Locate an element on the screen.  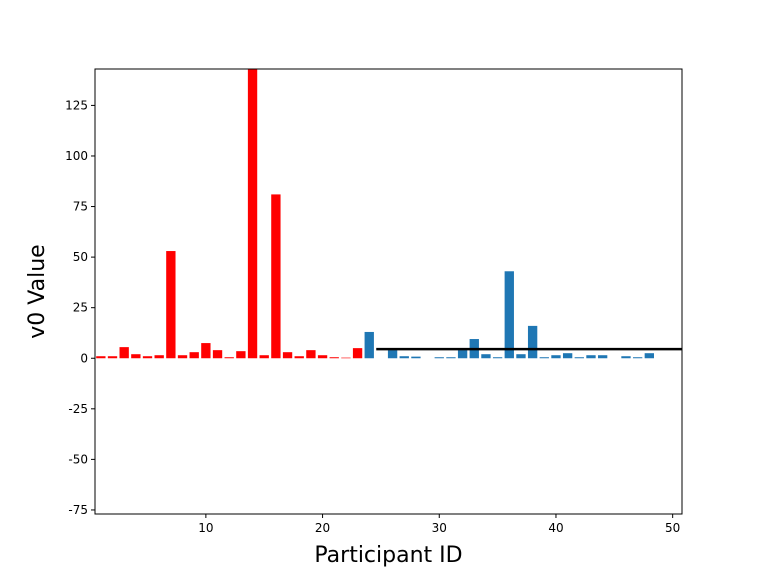
y-tick-label: -50 is located at coordinates (78, 459).